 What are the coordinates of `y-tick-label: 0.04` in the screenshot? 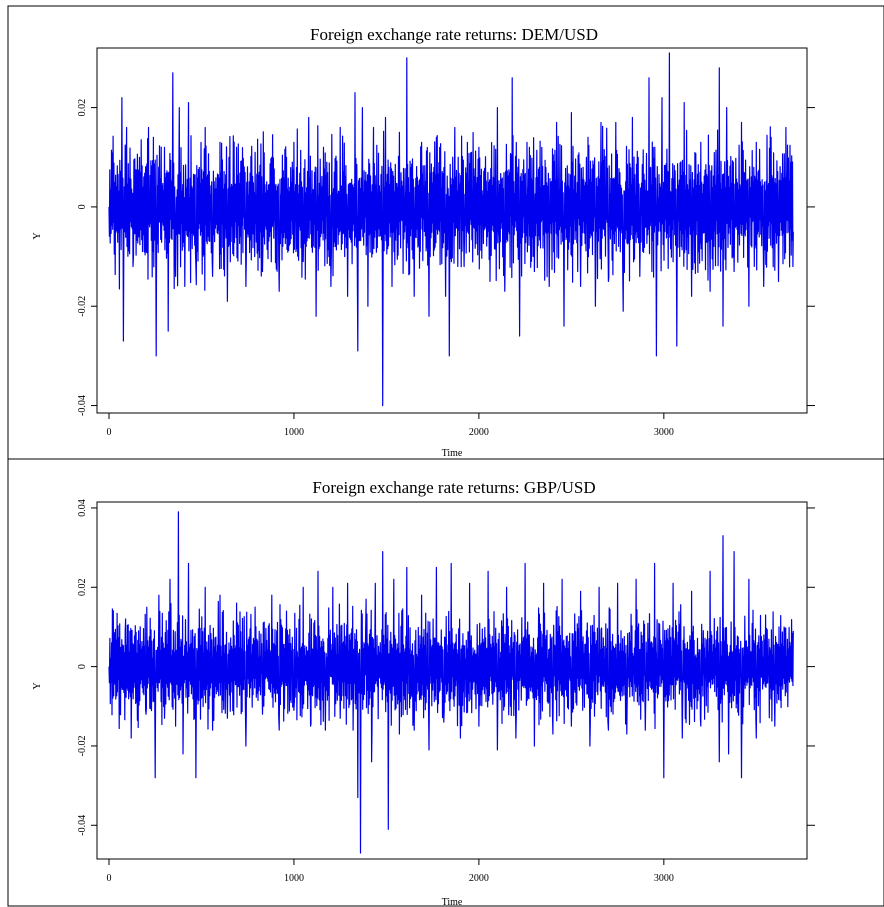 It's located at (82, 508).